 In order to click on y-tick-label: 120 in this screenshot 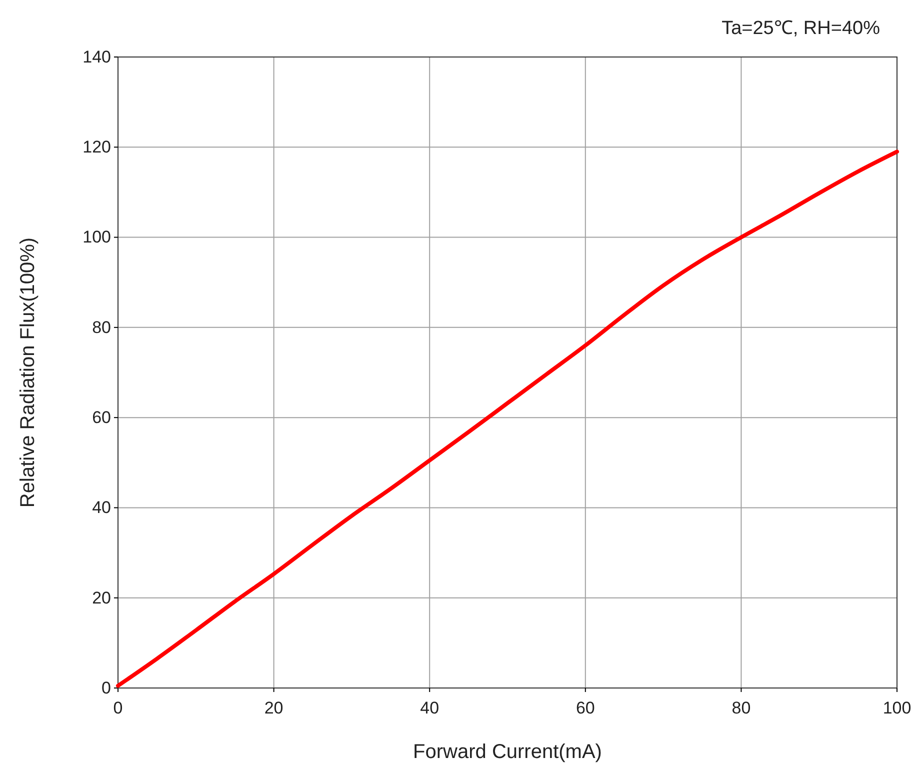, I will do `click(96, 147)`.